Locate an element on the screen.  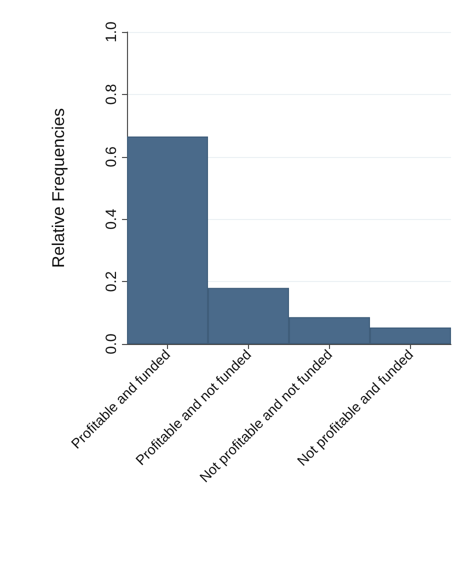
y-tick-label: 0.2 is located at coordinates (111, 281).